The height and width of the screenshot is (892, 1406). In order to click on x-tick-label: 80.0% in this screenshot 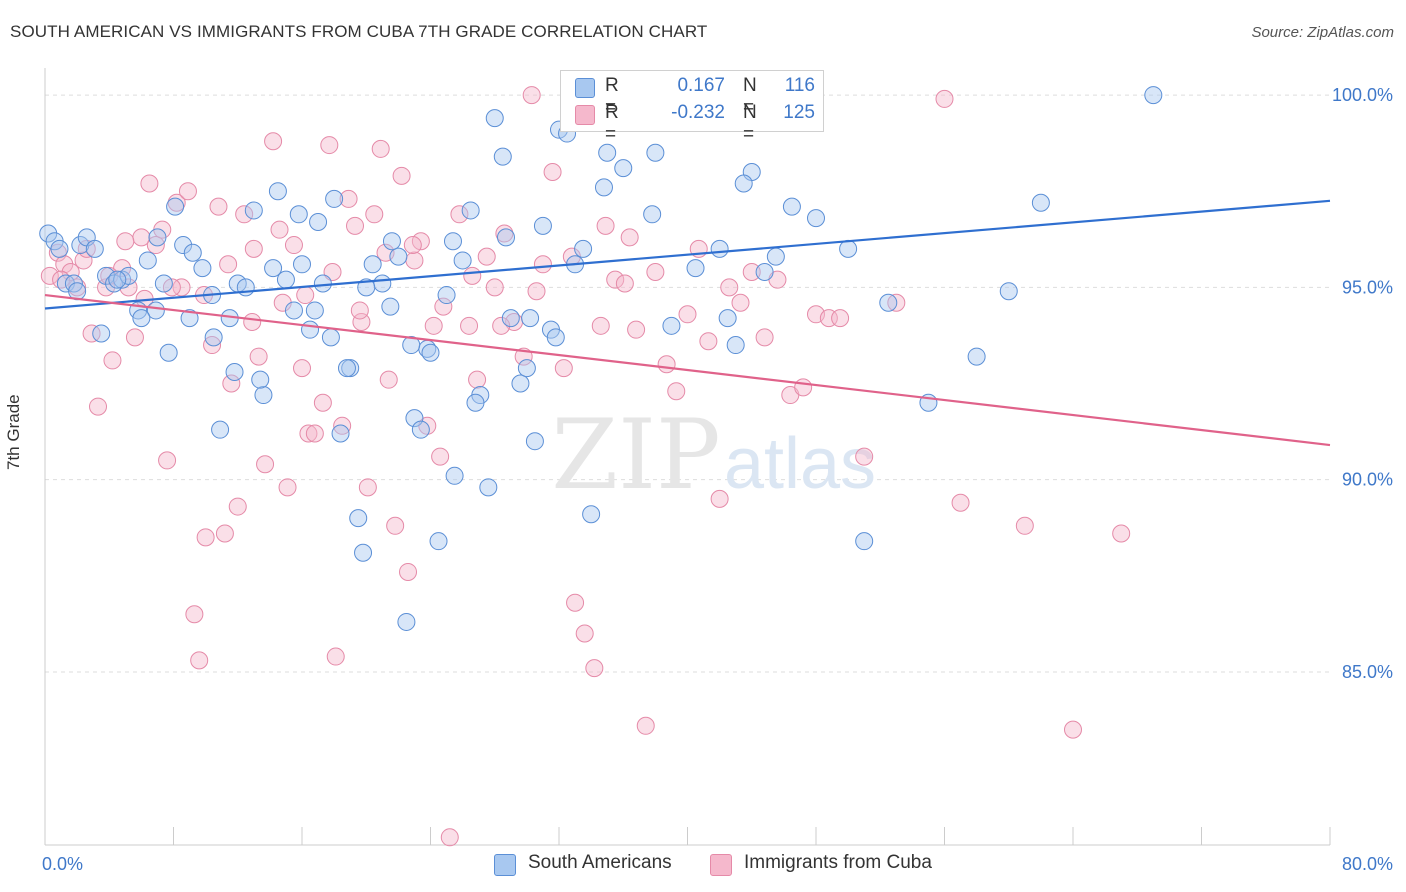, I will do `click(1367, 864)`.